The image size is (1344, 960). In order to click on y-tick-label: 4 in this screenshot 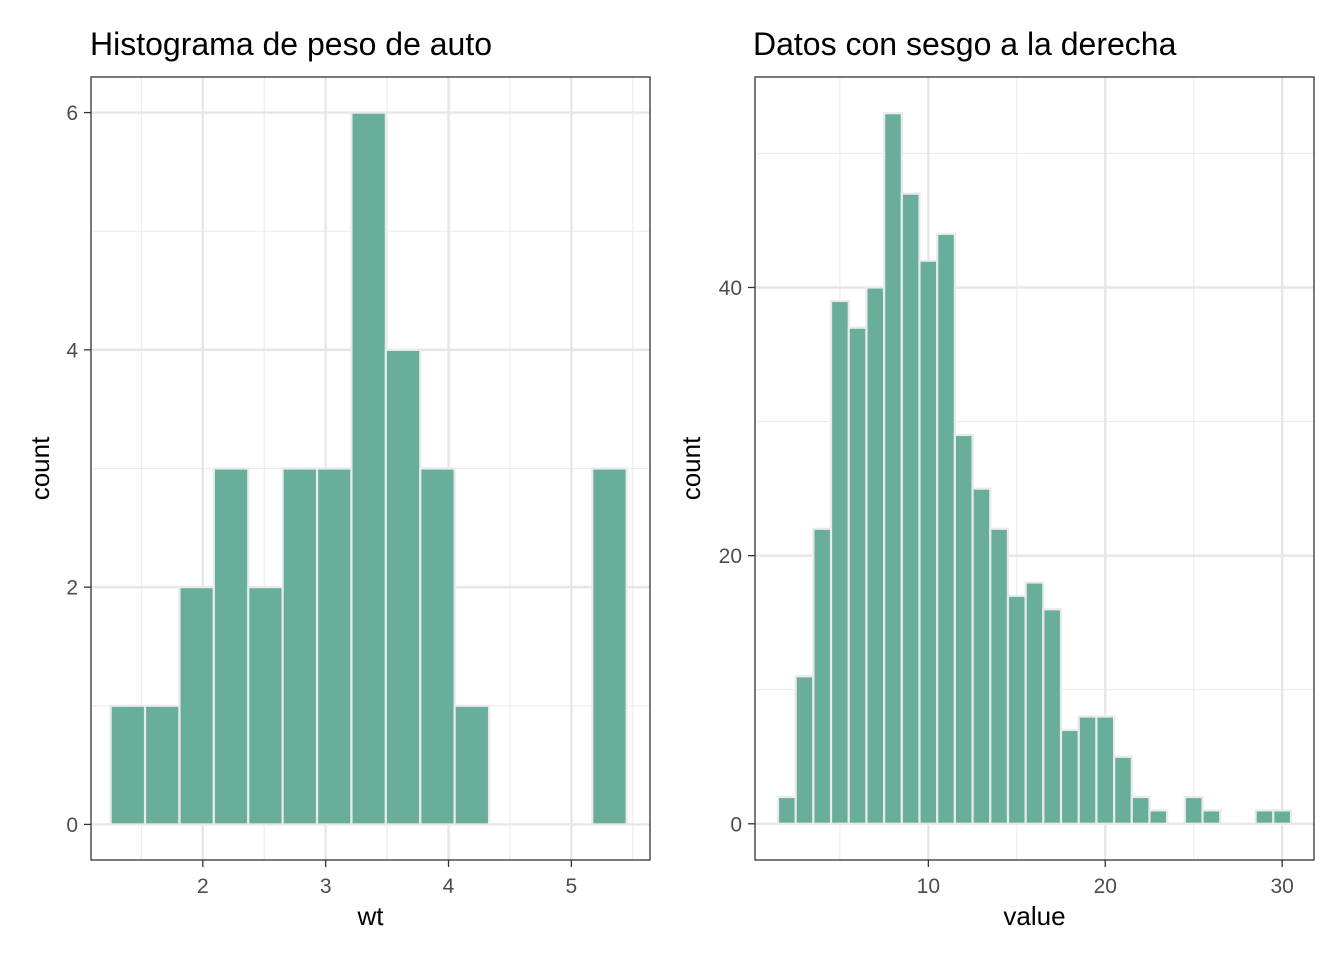, I will do `click(72, 350)`.